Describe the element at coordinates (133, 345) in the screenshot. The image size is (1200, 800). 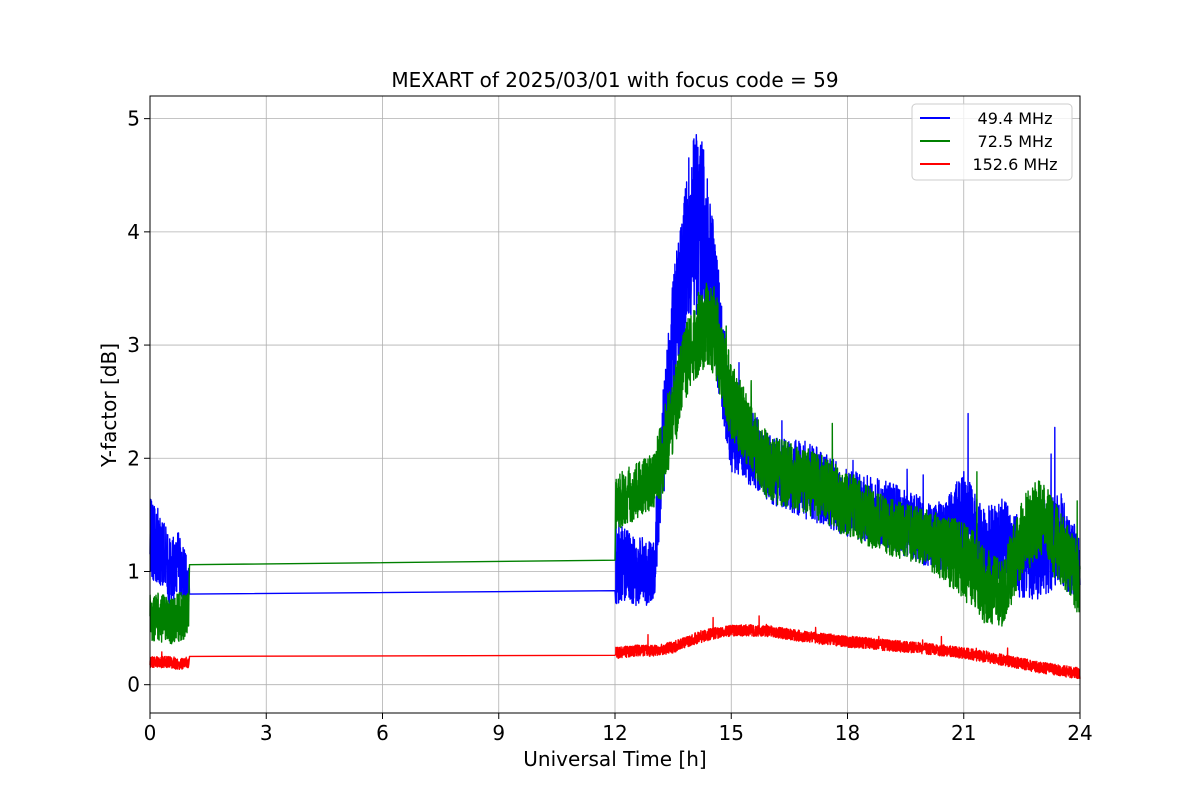
I see `y-tick-label: 3` at that location.